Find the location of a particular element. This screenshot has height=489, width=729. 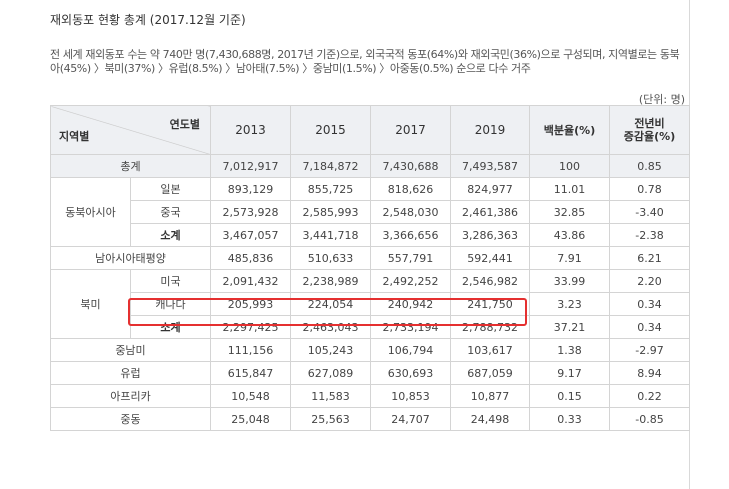

page-title: 재외동포 현황 총계 (2017.12월 기준) is located at coordinates (148, 20).